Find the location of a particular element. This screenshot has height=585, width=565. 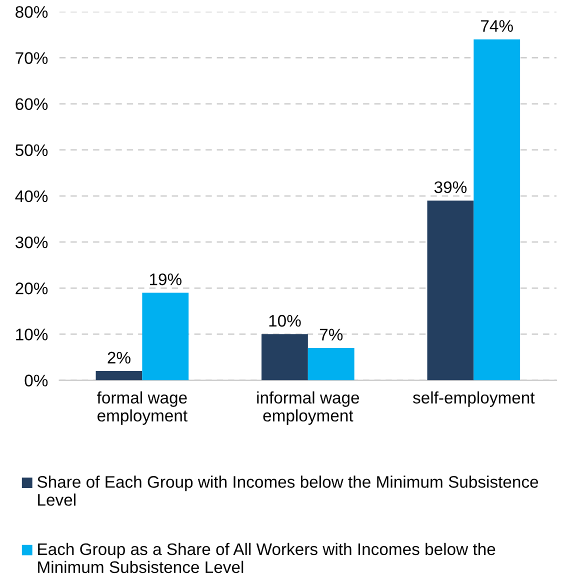

legend-label: Each Group as a Share of All Workers with Incomes below the Minimum Subsistence Level is located at coordinates (267, 558).